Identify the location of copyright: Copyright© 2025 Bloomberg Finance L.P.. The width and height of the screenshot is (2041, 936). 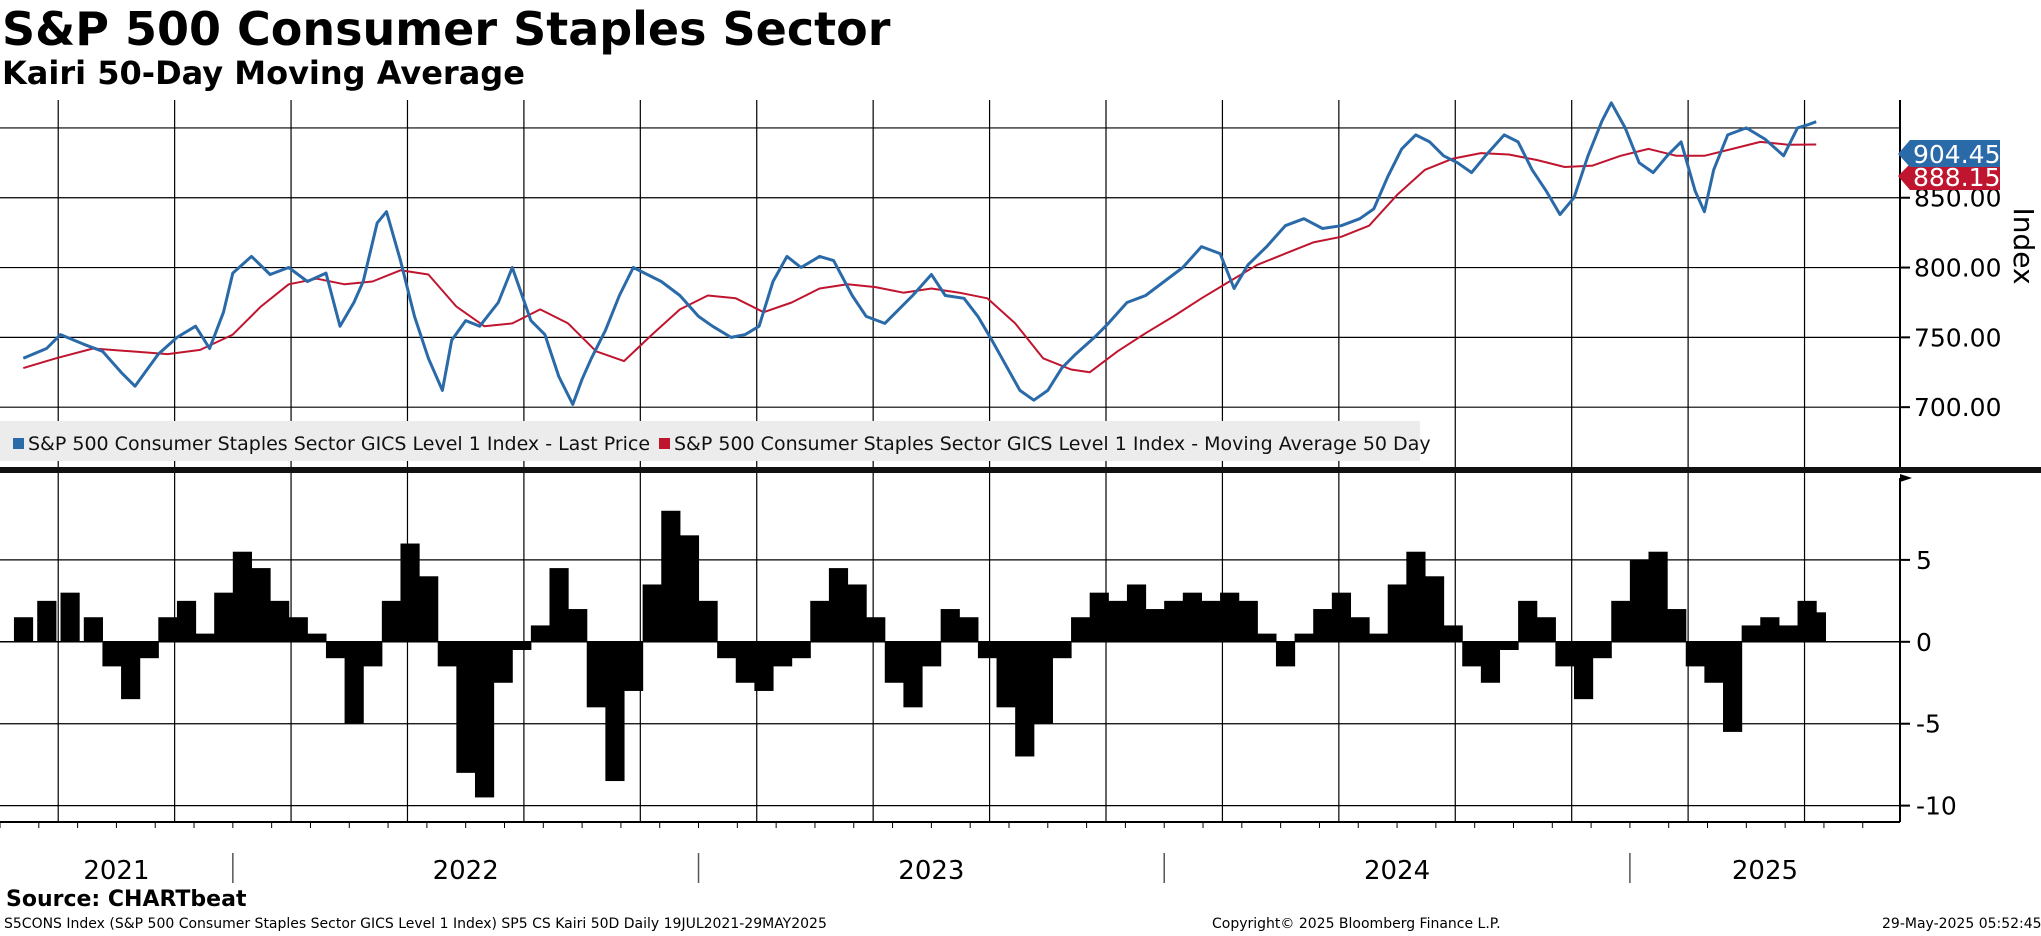
(1356, 924).